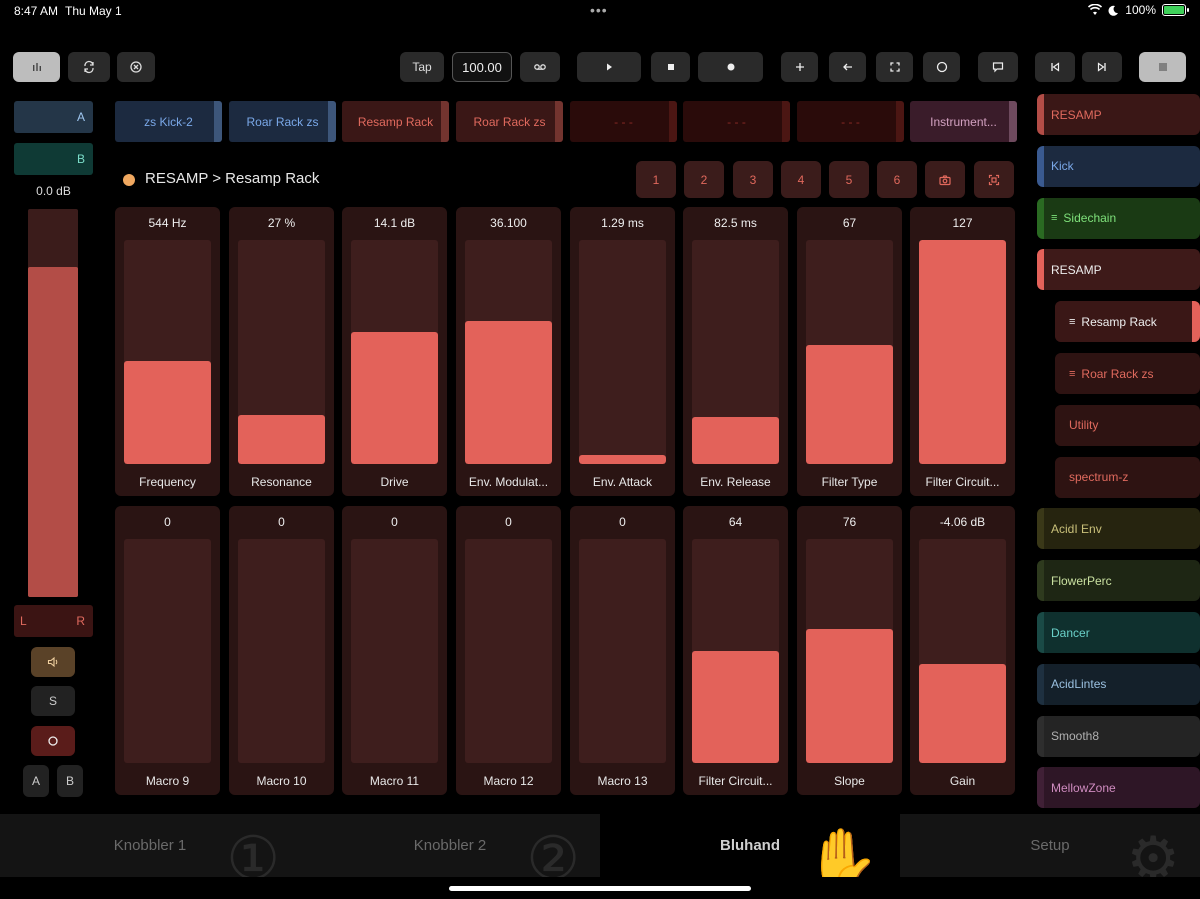 This screenshot has width=1200, height=899. What do you see at coordinates (136, 67) in the screenshot?
I see `disconnect-button` at bounding box center [136, 67].